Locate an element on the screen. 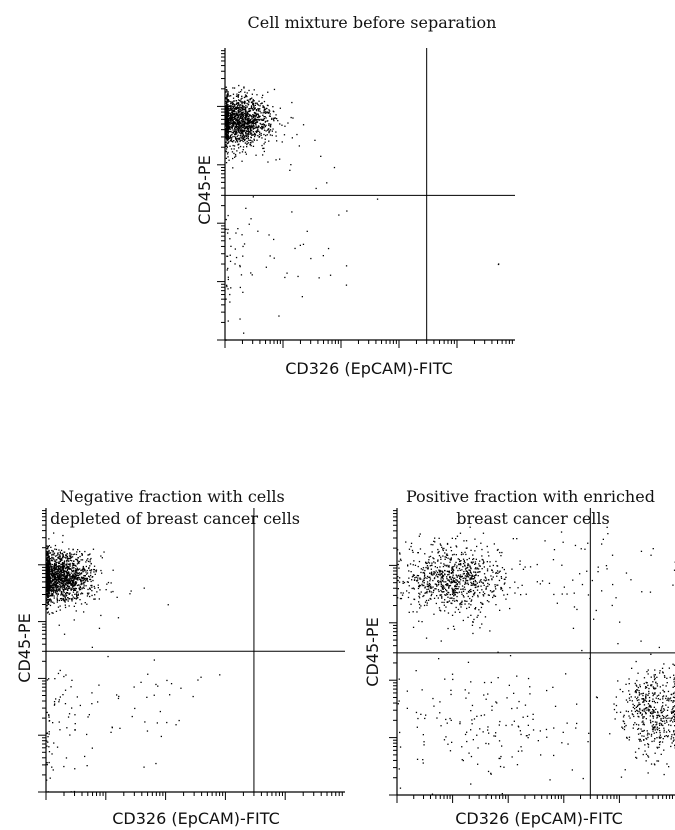 This screenshot has height=830, width=675. chart-title-line-1: Cell mixture before separation is located at coordinates (372, 22).